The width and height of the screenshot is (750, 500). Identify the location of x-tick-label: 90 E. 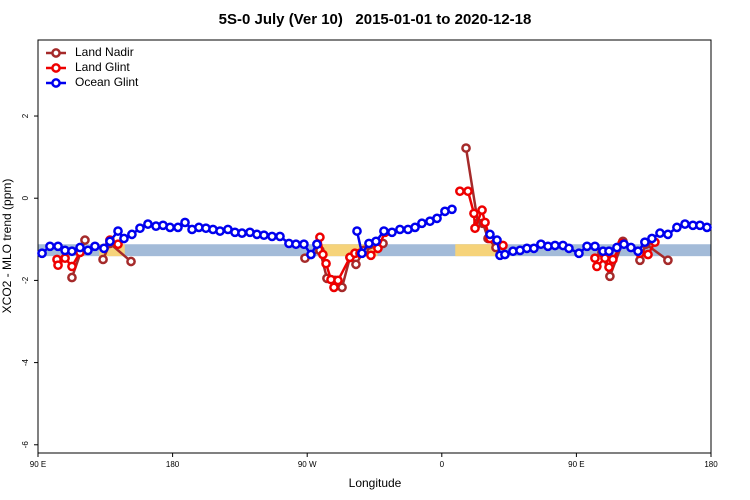
(38, 464).